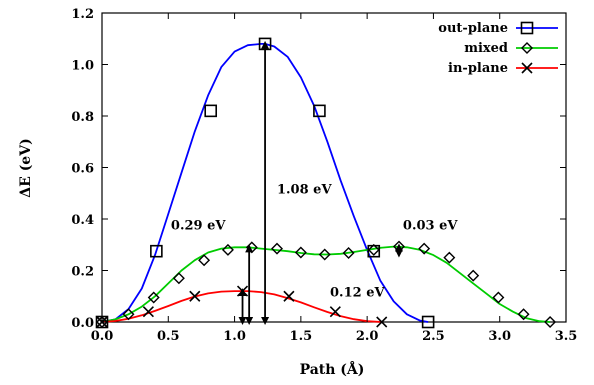 This screenshot has width=594, height=385. I want to click on annotation-label: 1.08 eV, so click(304, 189).